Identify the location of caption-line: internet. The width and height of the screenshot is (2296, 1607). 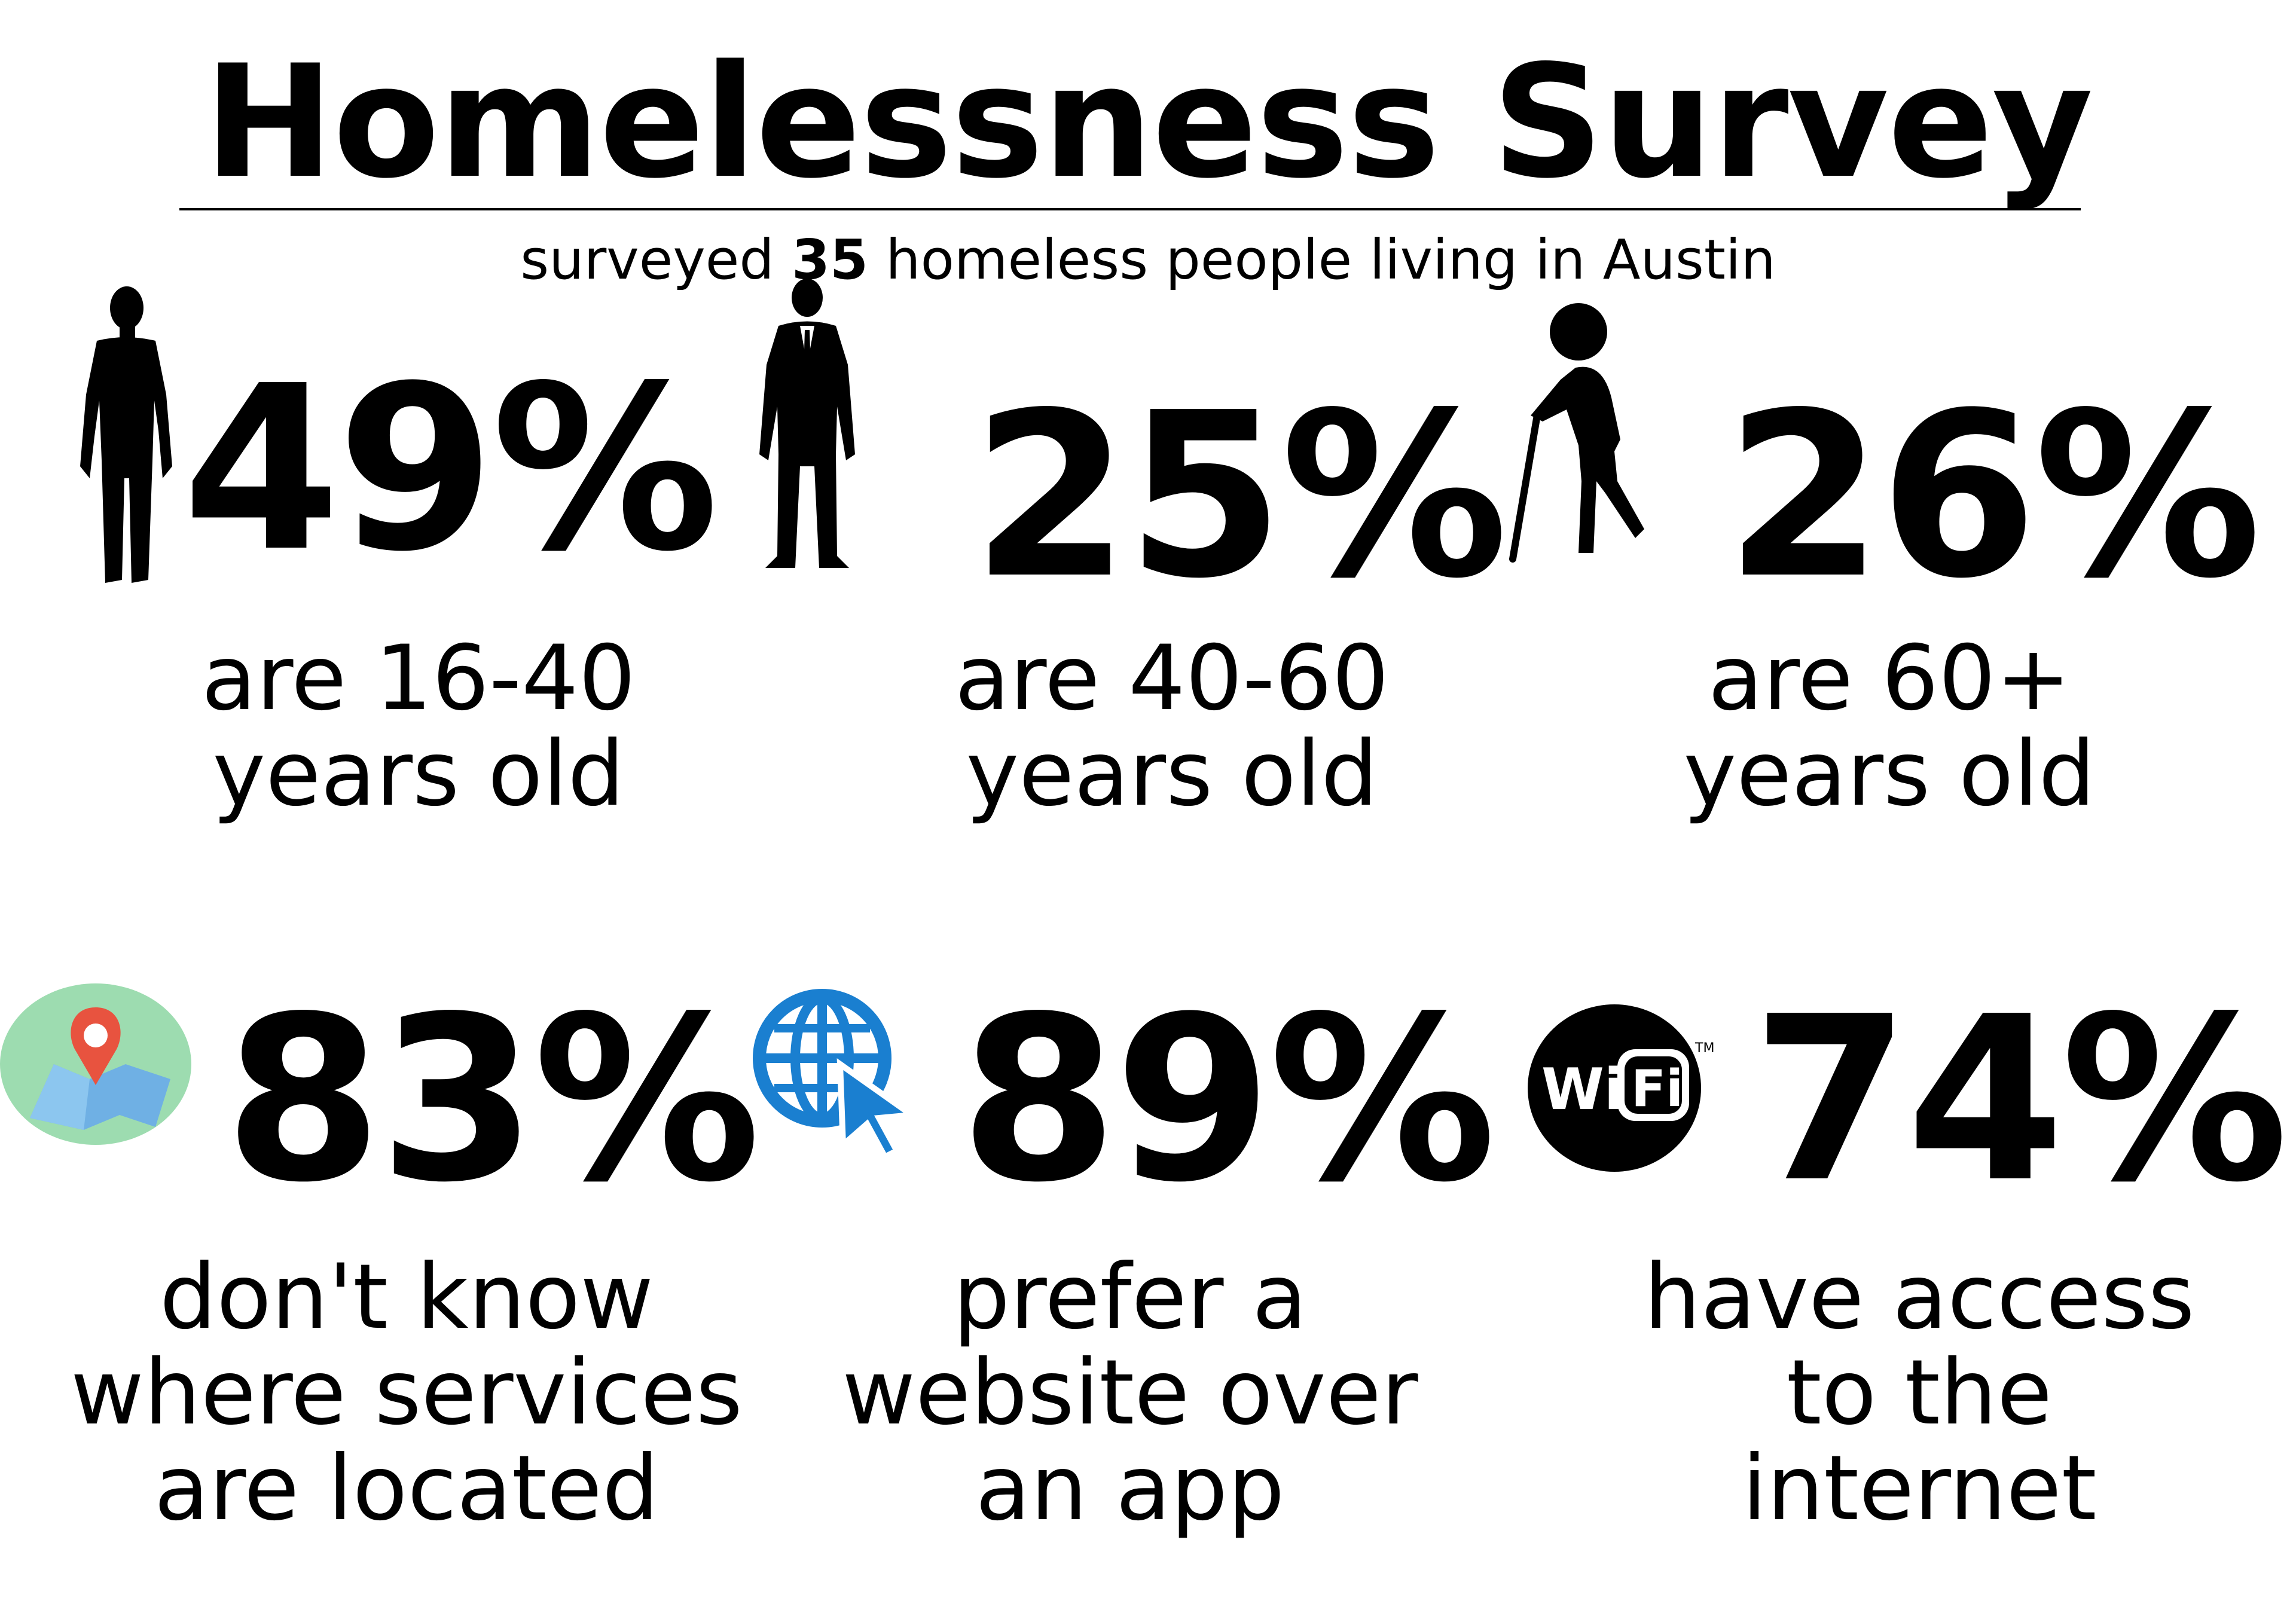
(1919, 1489).